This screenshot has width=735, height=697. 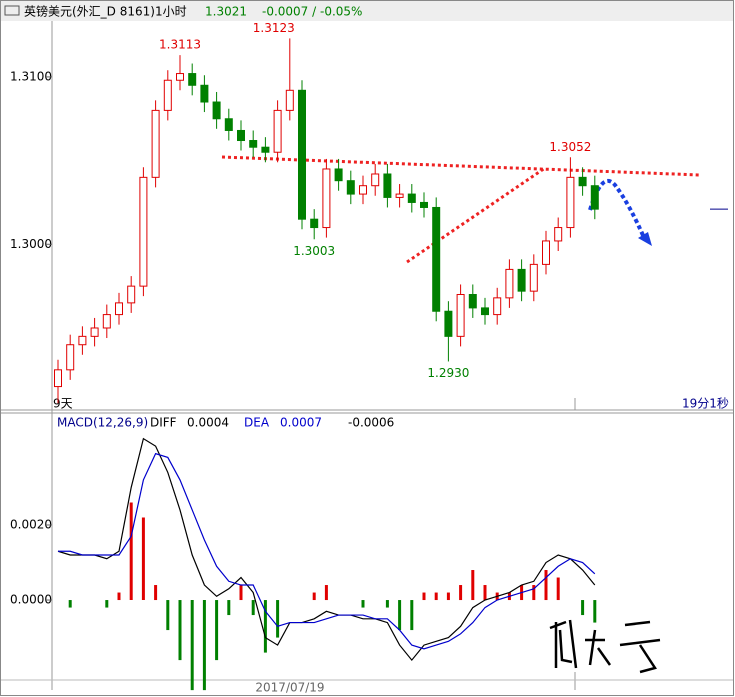 What do you see at coordinates (314, 251) in the screenshot?
I see `annotation: 1.3003` at bounding box center [314, 251].